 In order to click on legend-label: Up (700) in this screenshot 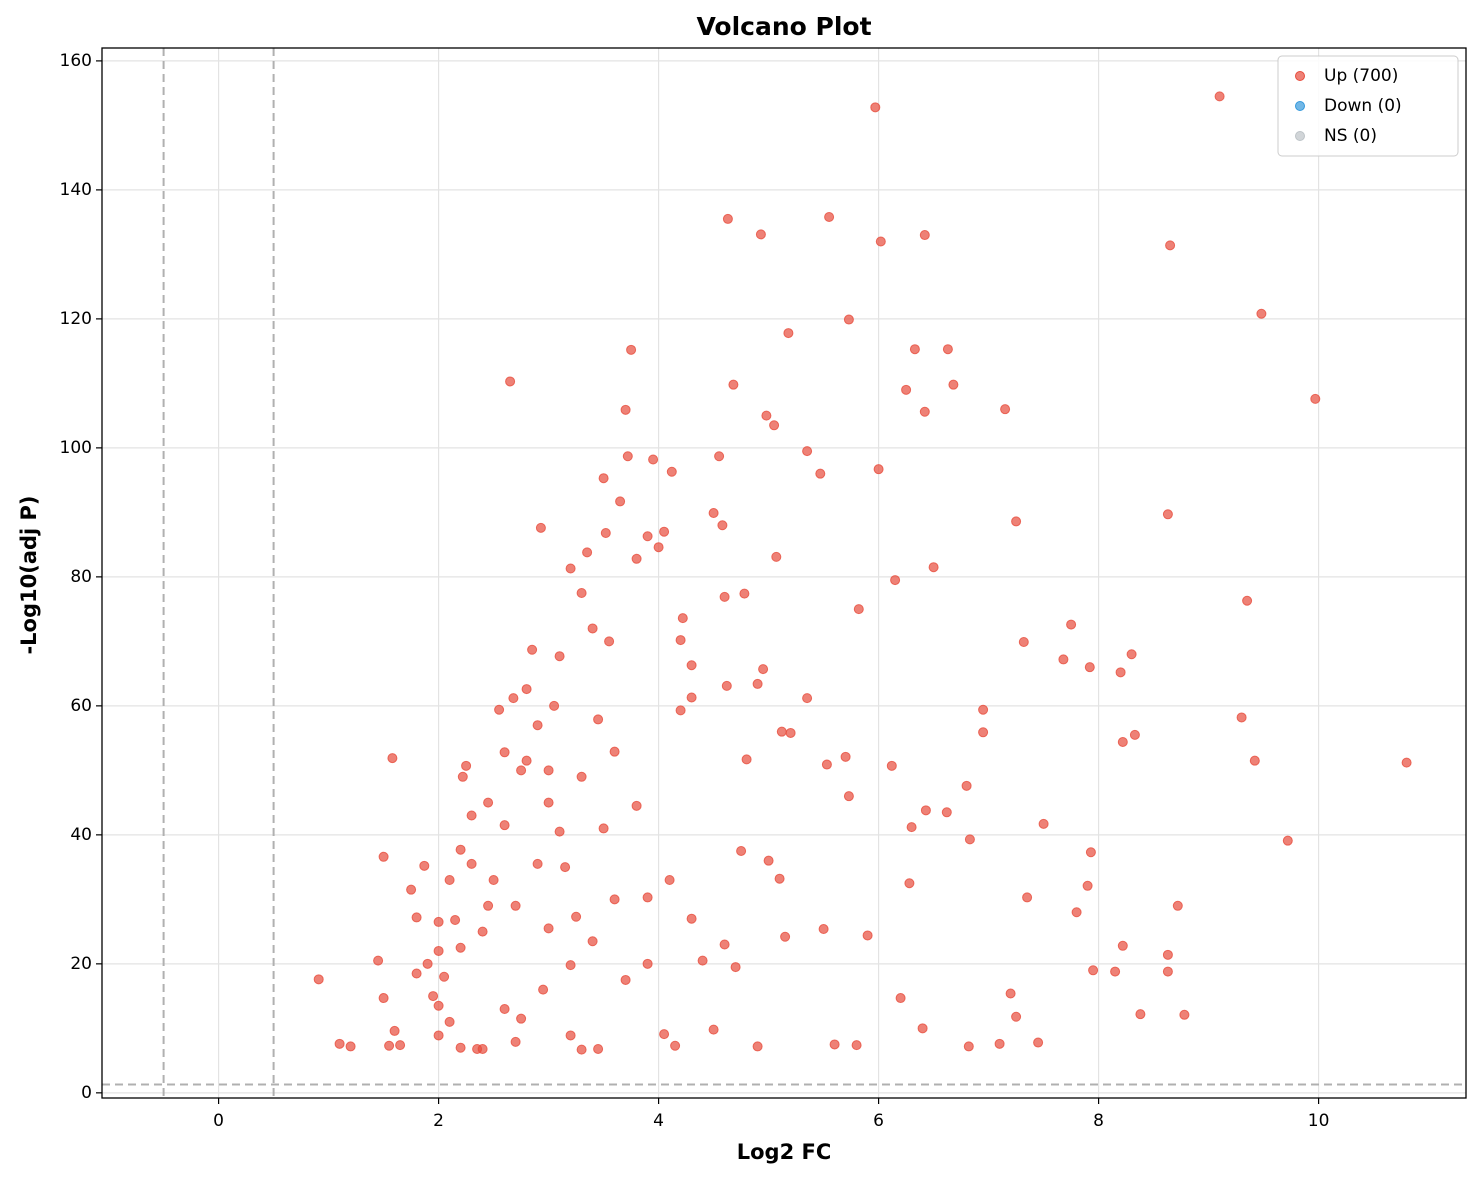, I will do `click(1361, 76)`.